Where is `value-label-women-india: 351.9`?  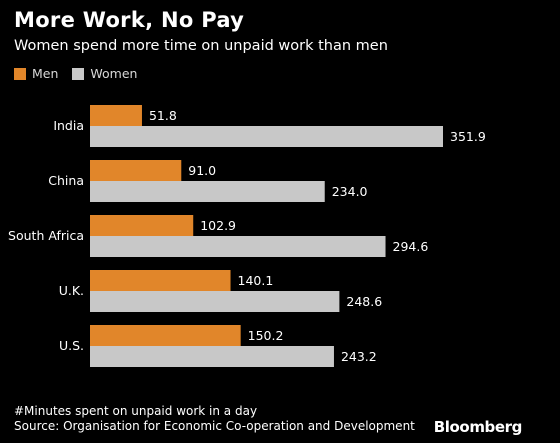
value-label-women-india: 351.9 is located at coordinates (468, 136).